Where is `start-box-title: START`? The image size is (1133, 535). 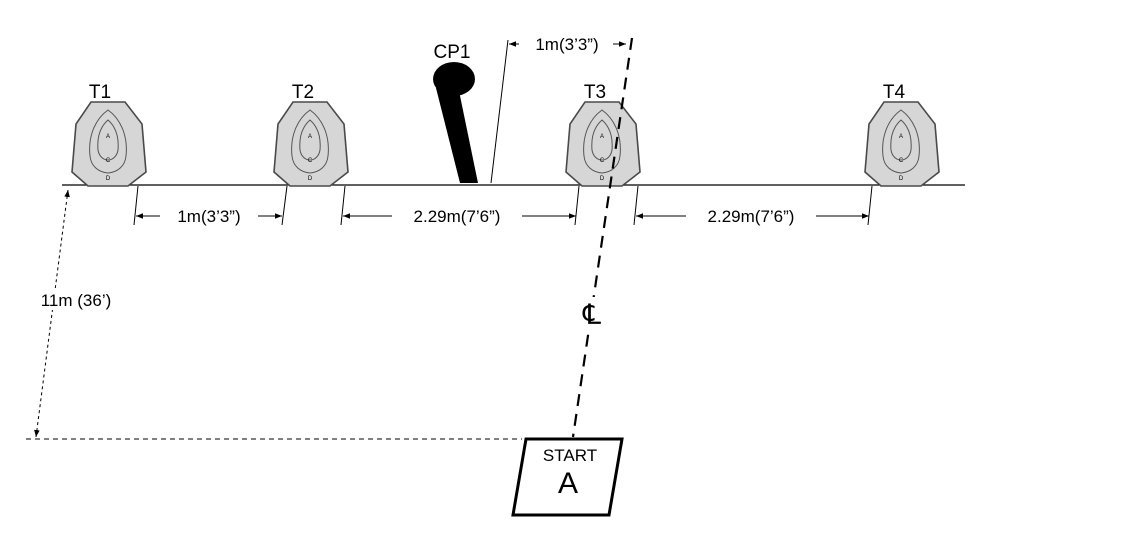 start-box-title: START is located at coordinates (570, 455).